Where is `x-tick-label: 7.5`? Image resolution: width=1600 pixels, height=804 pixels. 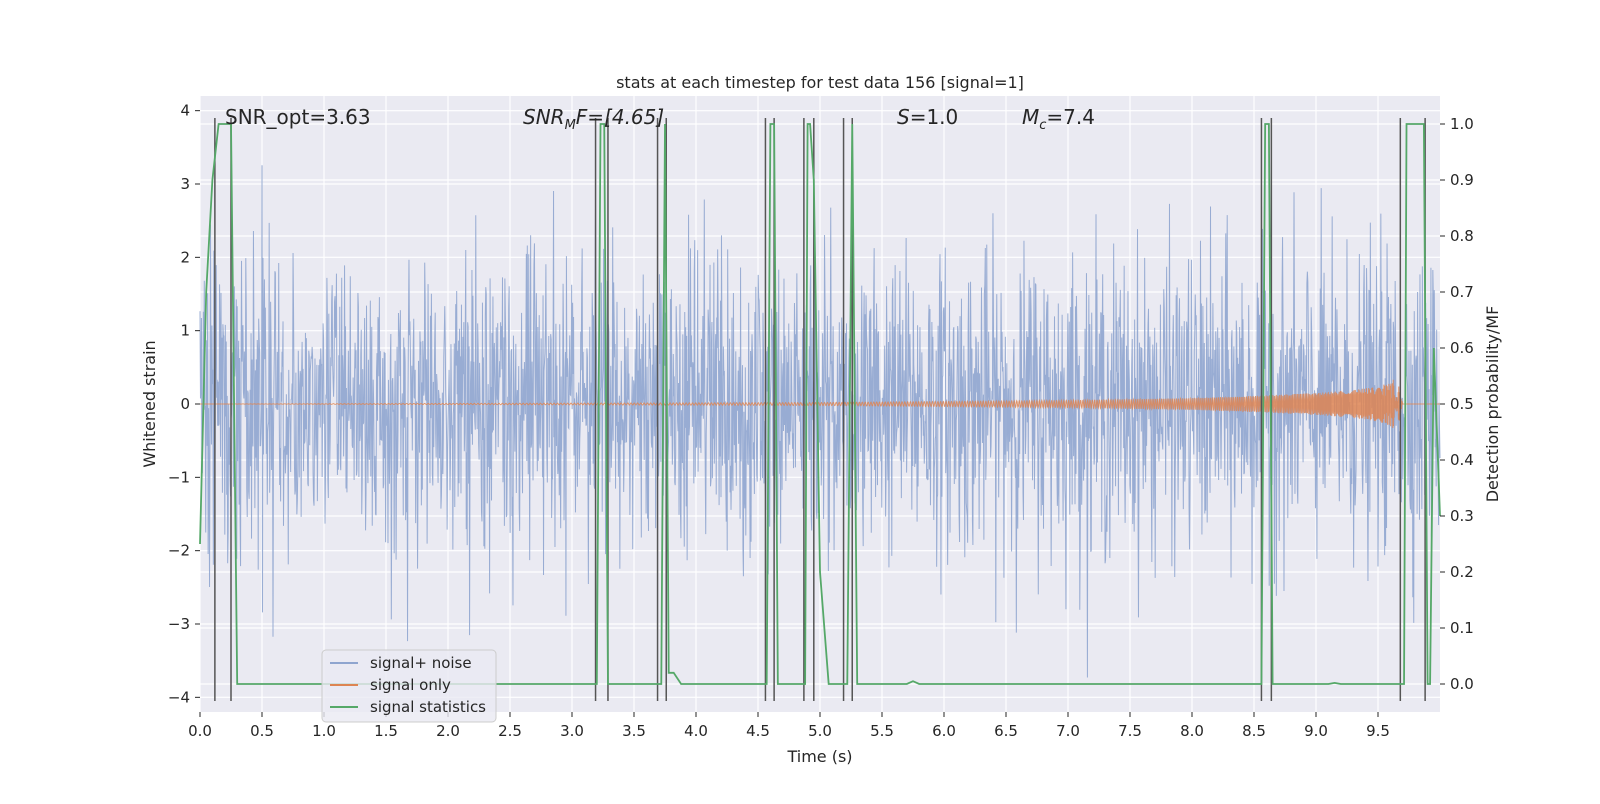
x-tick-label: 7.5 is located at coordinates (1130, 731).